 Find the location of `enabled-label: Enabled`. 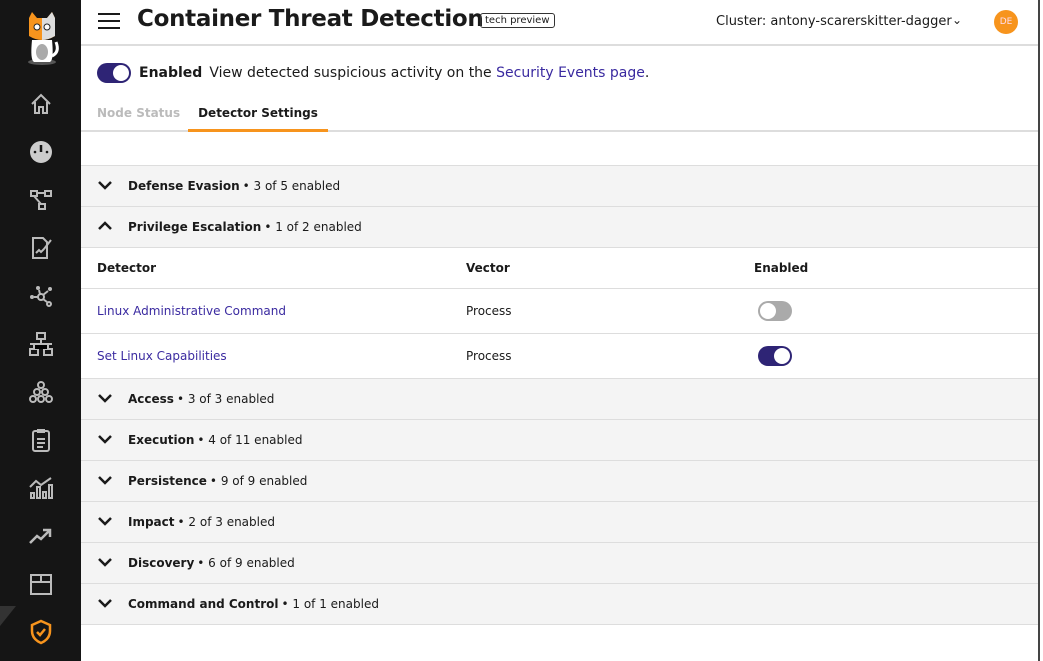

enabled-label: Enabled is located at coordinates (171, 73).